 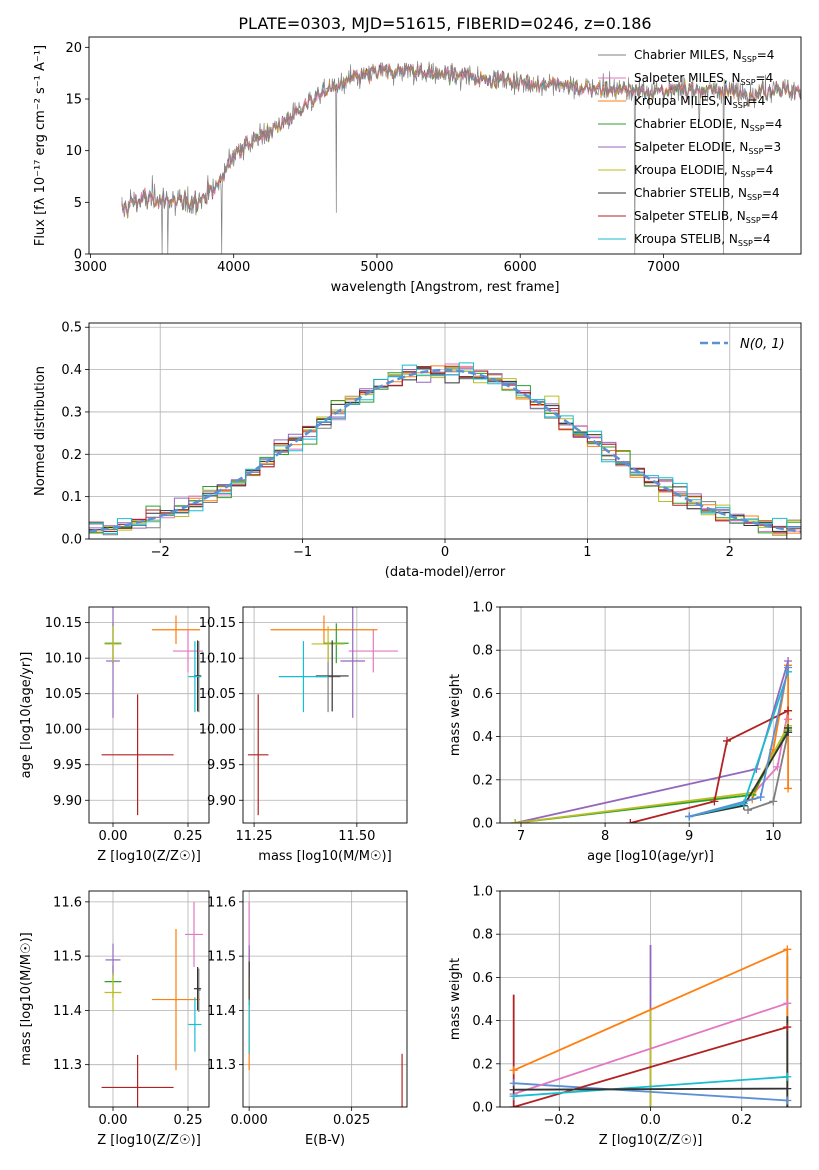 What do you see at coordinates (520, 267) in the screenshot?
I see `x-tick-label: 6000` at bounding box center [520, 267].